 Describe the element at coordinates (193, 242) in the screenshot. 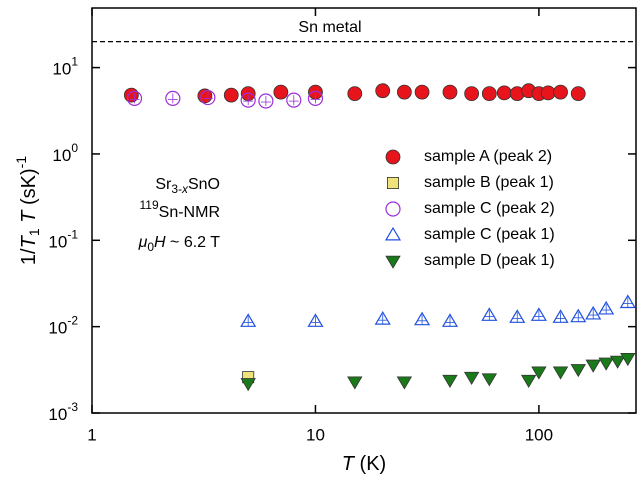

I see `annotation-part: ~ 6.2 T` at that location.